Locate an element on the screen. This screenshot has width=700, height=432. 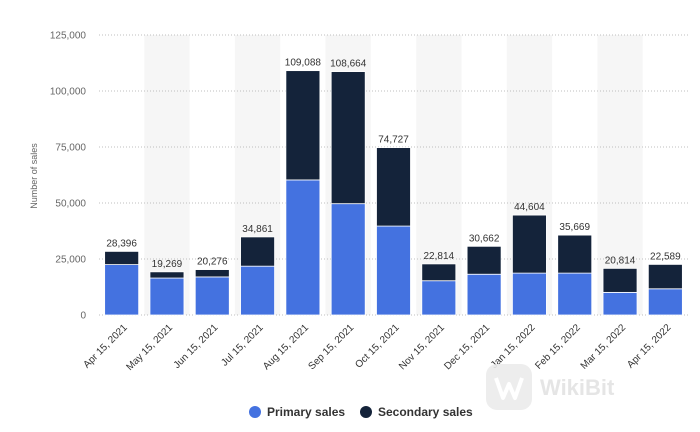
bar-total-label: 19,269 is located at coordinates (167, 264).